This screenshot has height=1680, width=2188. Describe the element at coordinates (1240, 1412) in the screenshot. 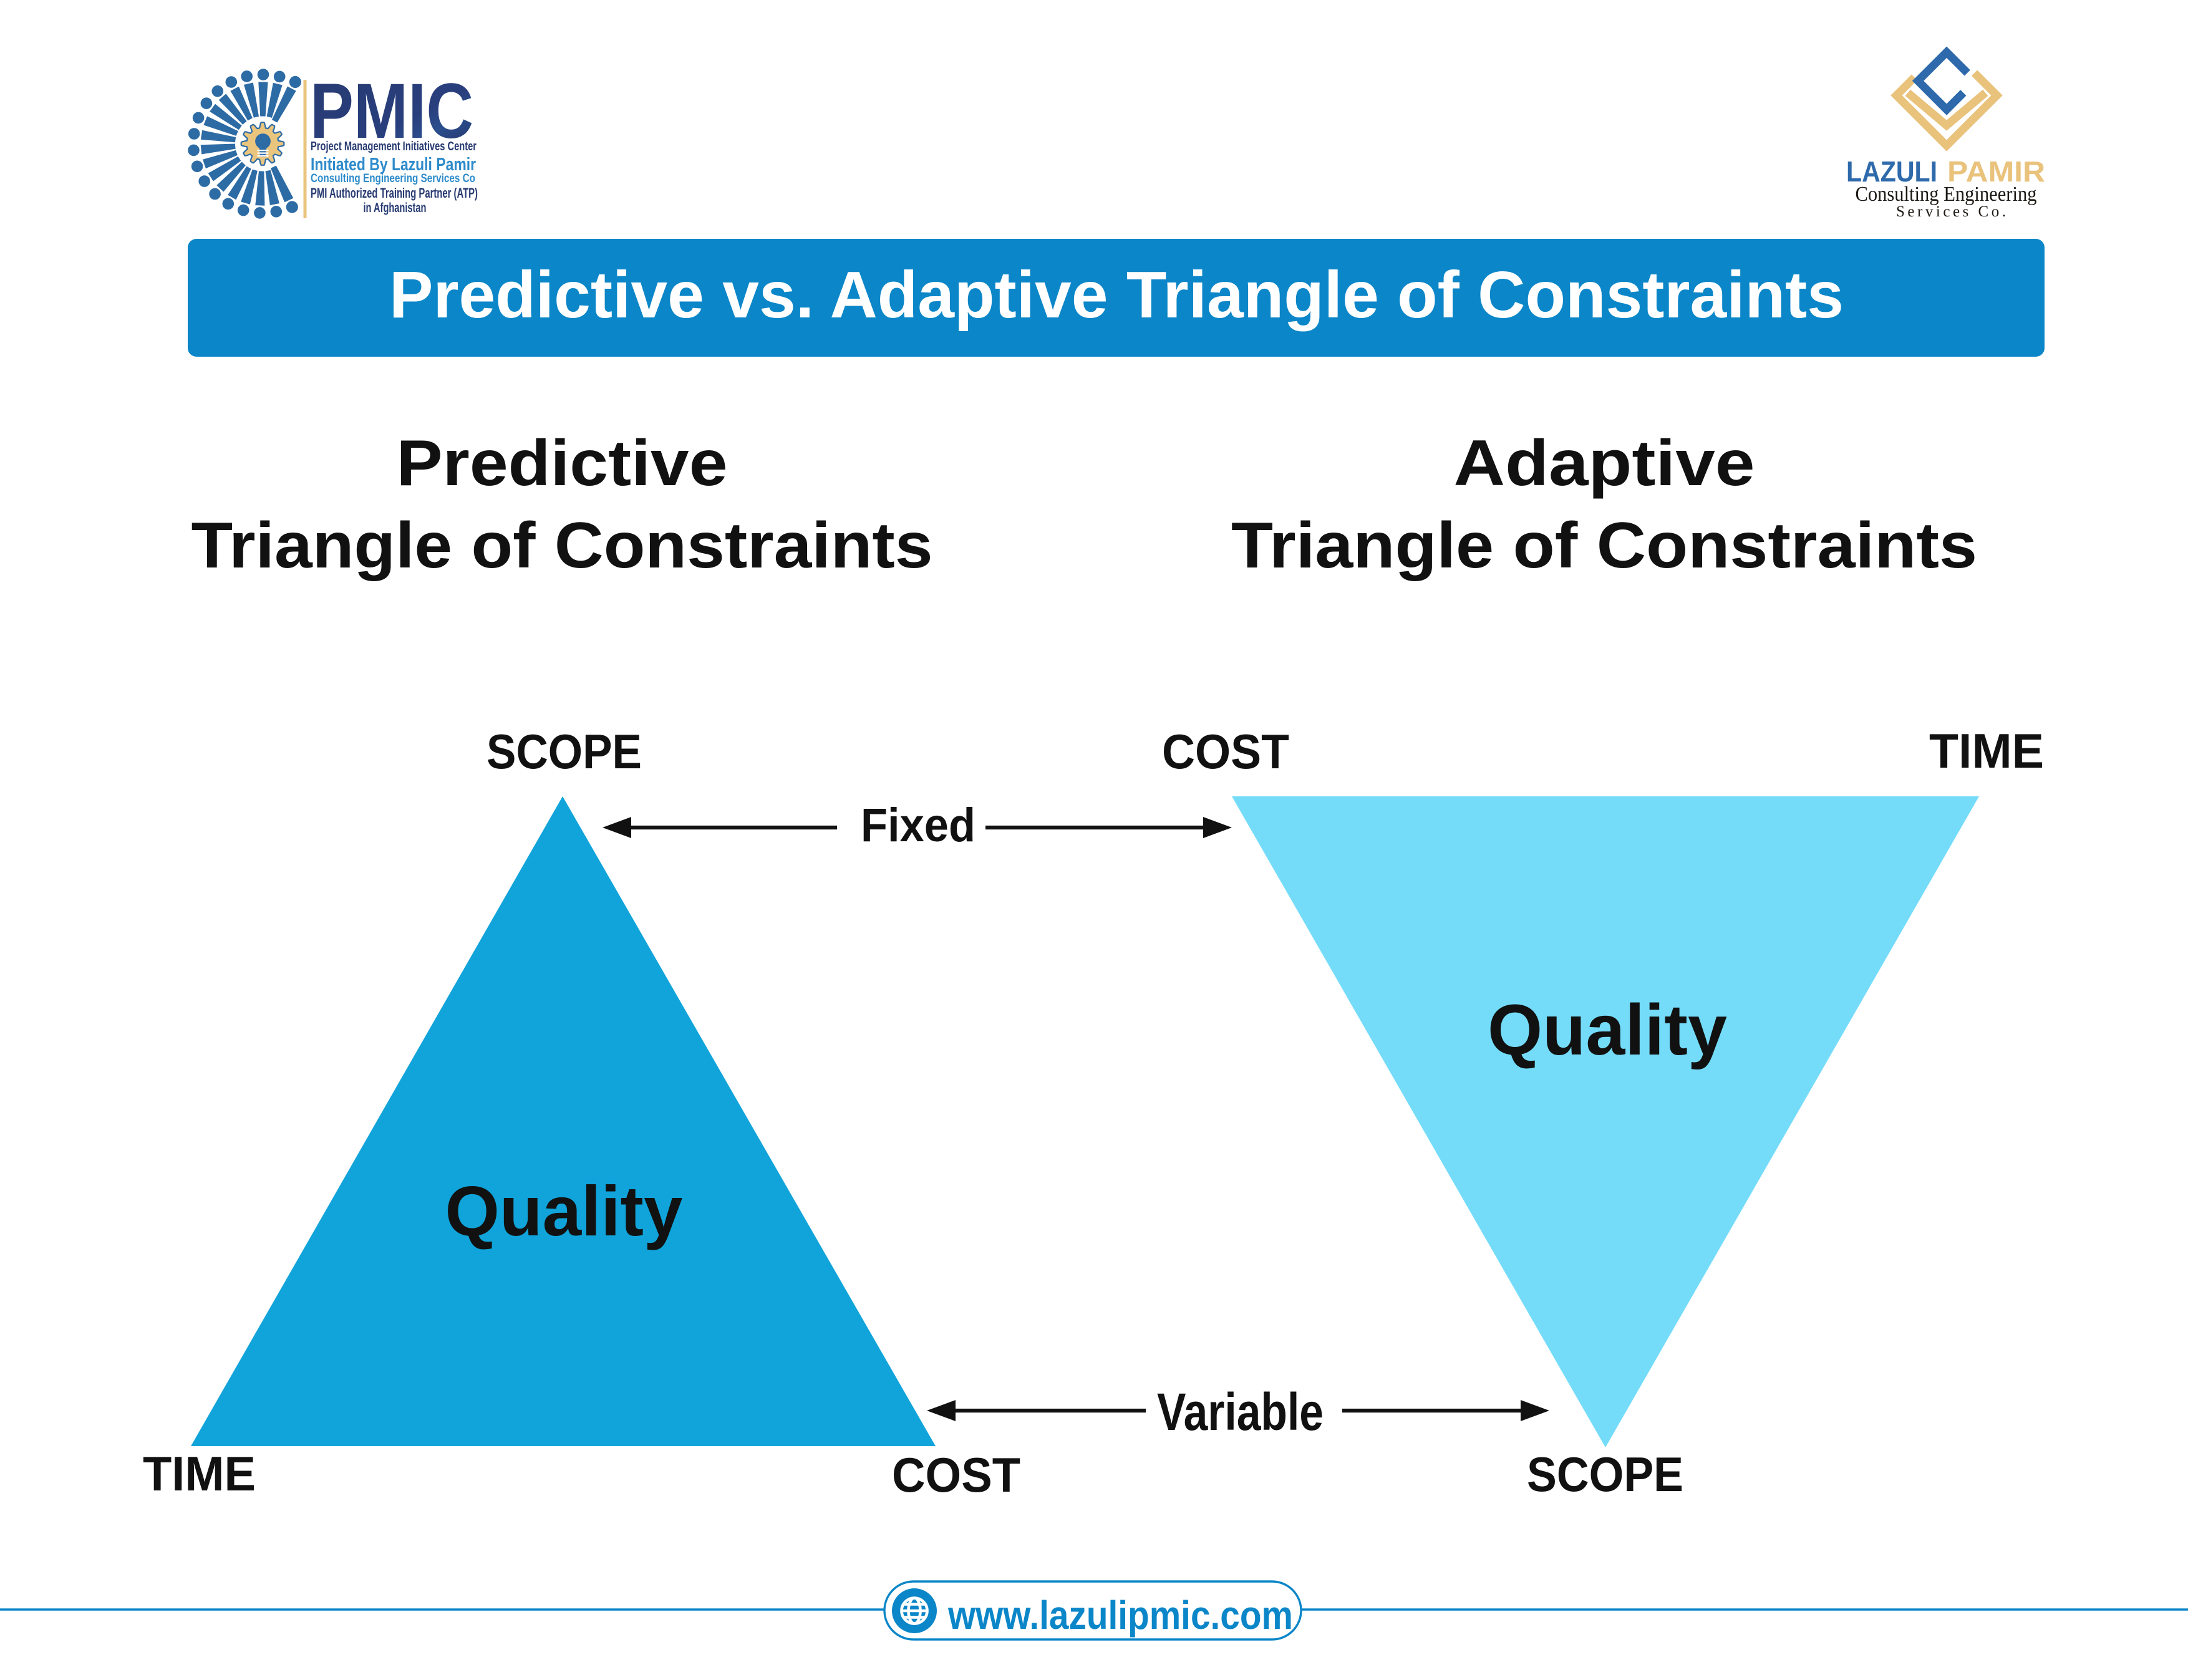

I see `svg-text: Variable` at that location.